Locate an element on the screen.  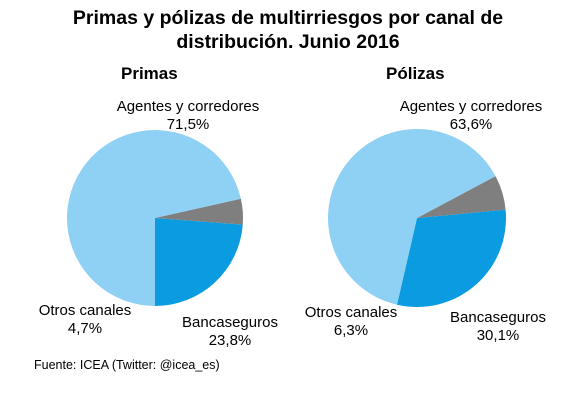
primas-label-banca-name: Bancaseguros is located at coordinates (230, 322).